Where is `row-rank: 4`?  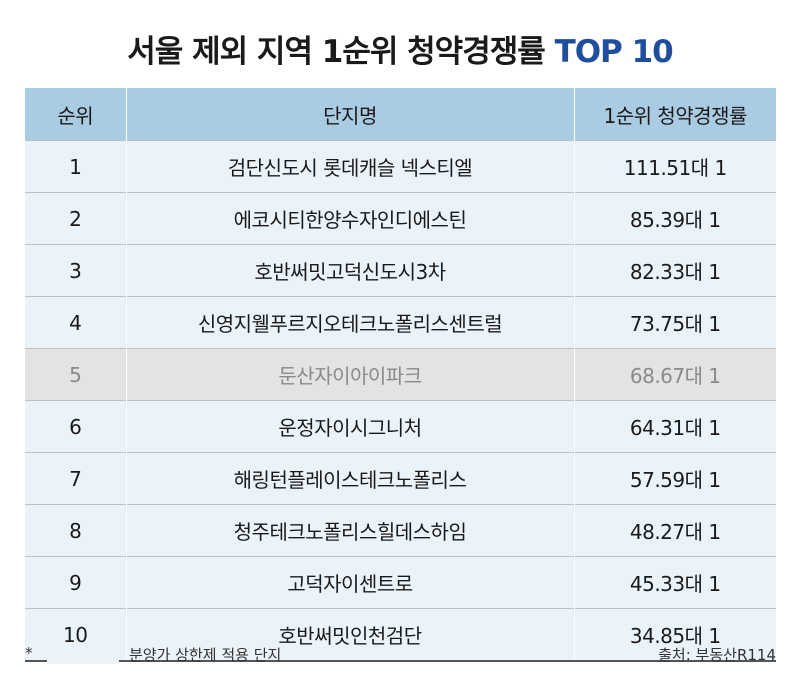 row-rank: 4 is located at coordinates (75, 322).